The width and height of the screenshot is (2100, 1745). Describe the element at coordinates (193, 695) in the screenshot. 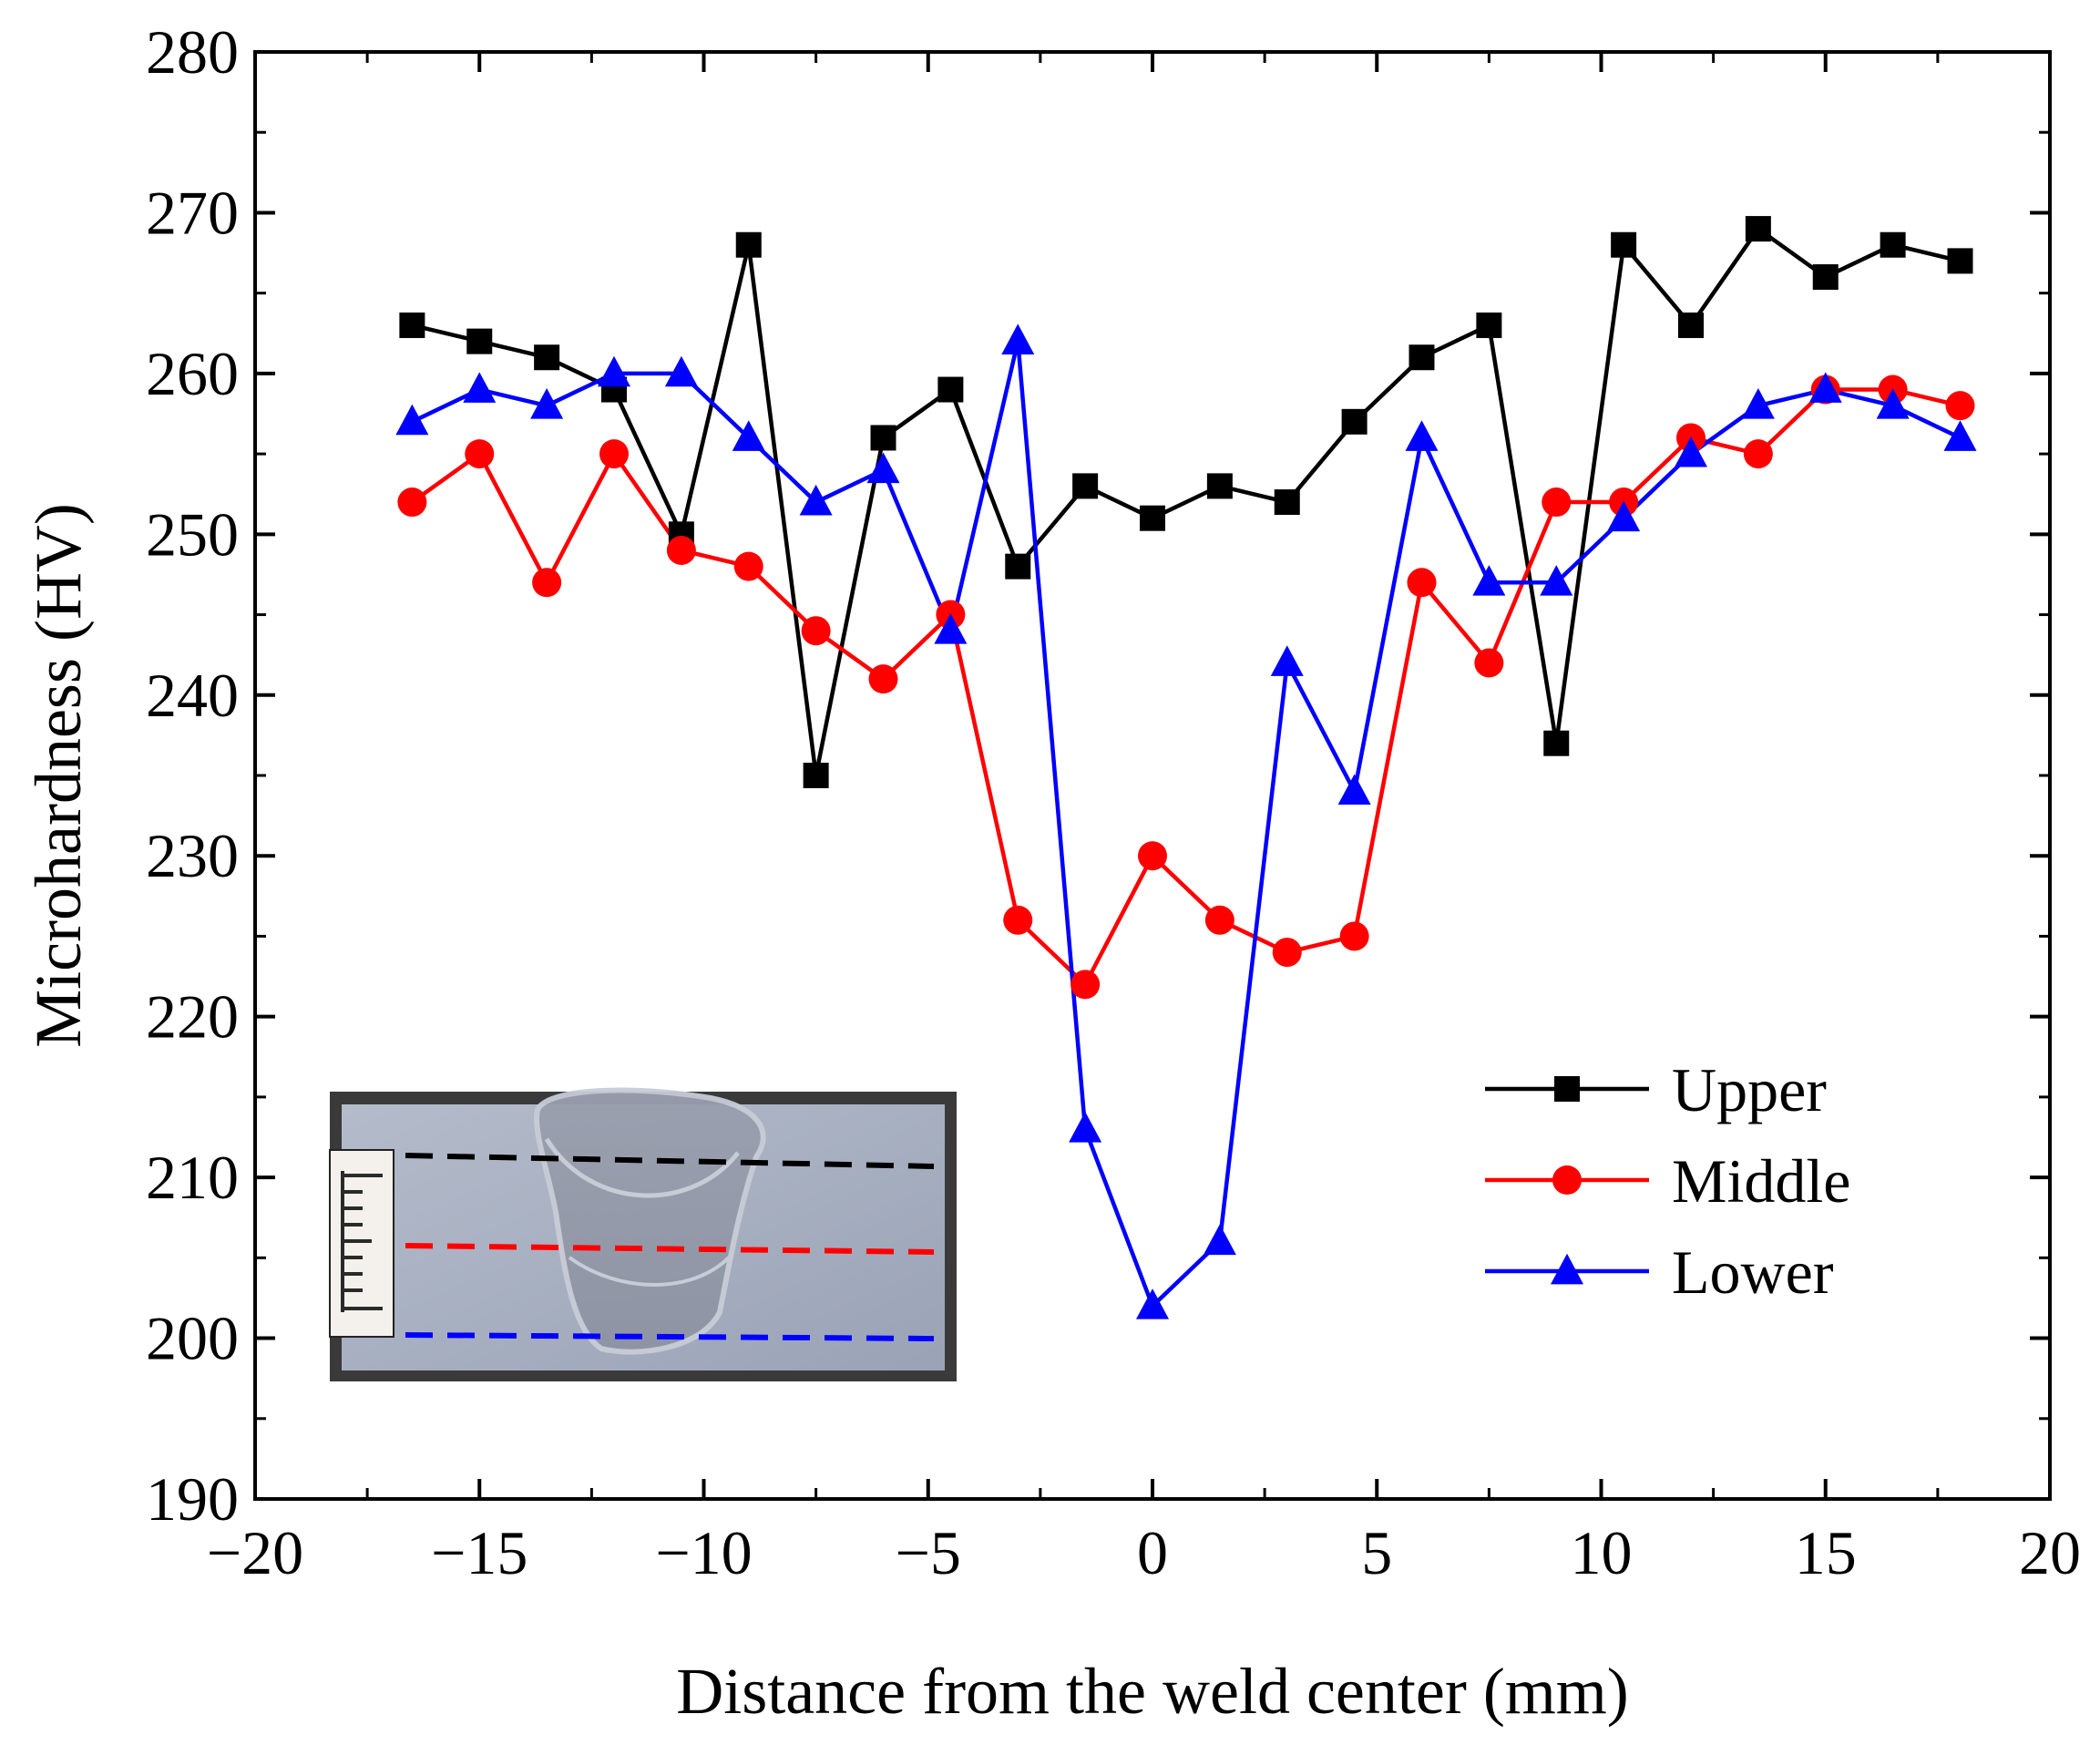

I see `y-tick-label: 240` at that location.